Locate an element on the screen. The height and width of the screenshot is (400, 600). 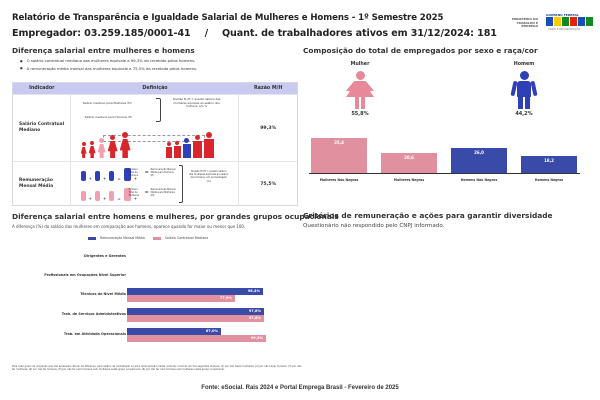
ministry-label: MINISTÉRIO DO TRABALHO E EMPREGO is located at coordinates (524, 22).